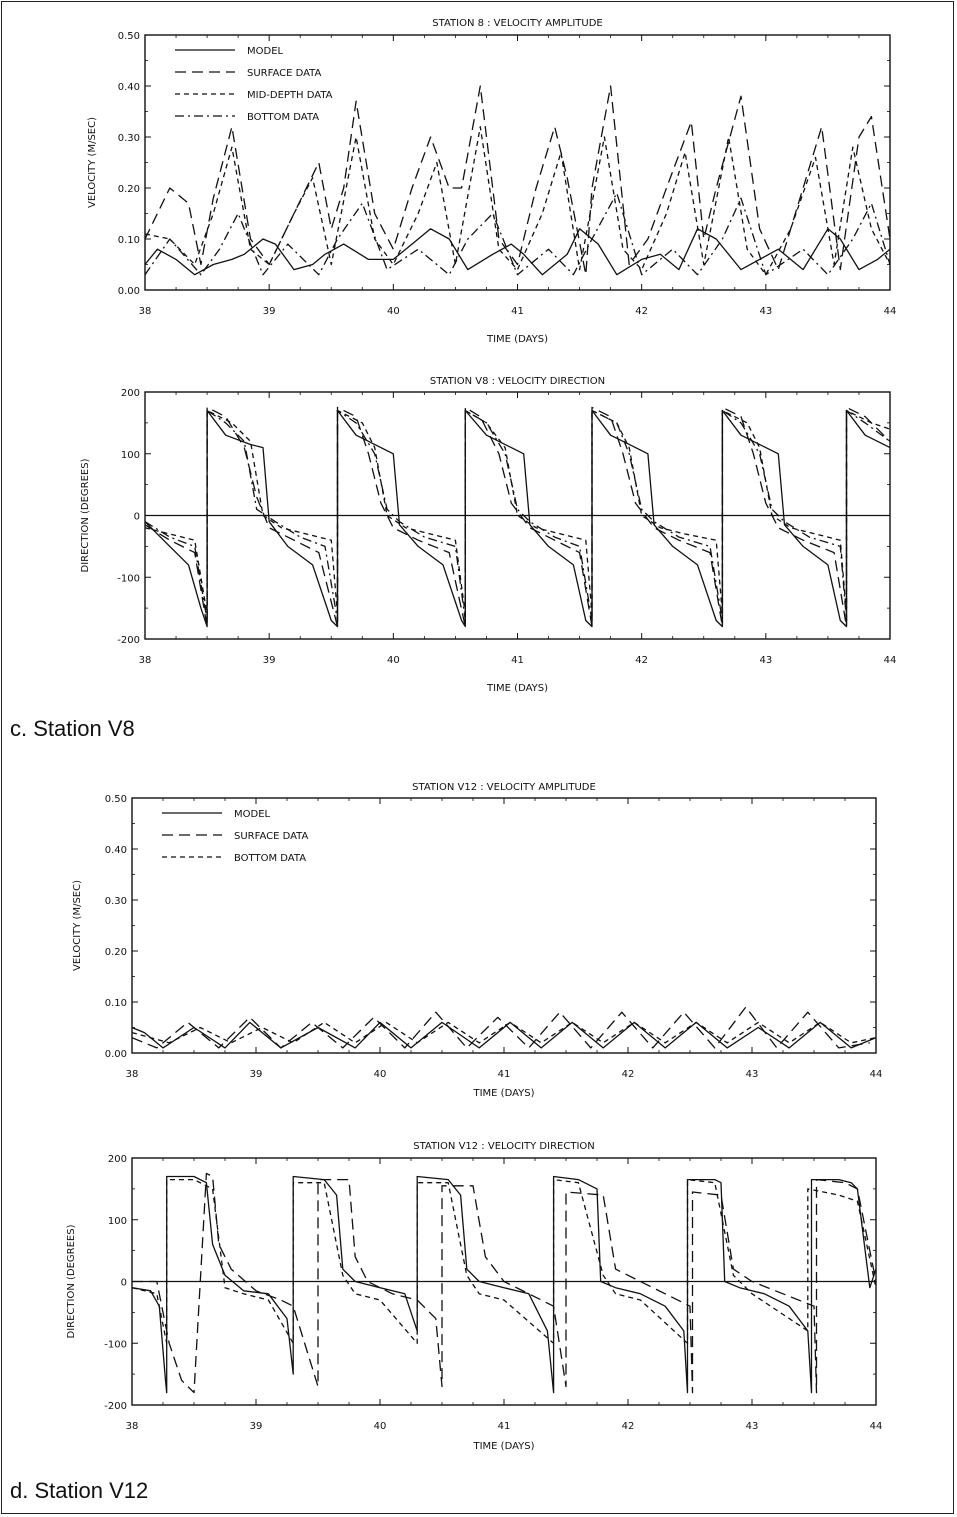 This screenshot has width=957, height=1517. Describe the element at coordinates (72, 728) in the screenshot. I see `section-label-c: c. Station V8` at that location.